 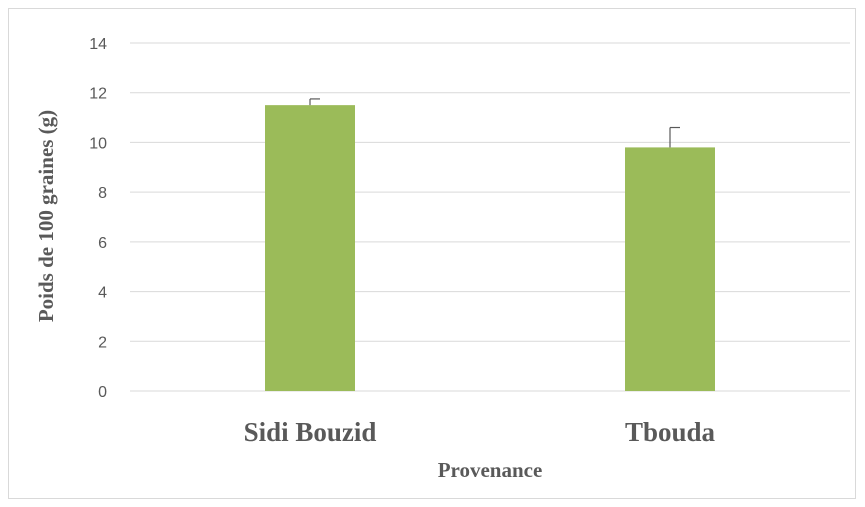 I want to click on bar-sidi-bouzid, so click(x=310, y=248).